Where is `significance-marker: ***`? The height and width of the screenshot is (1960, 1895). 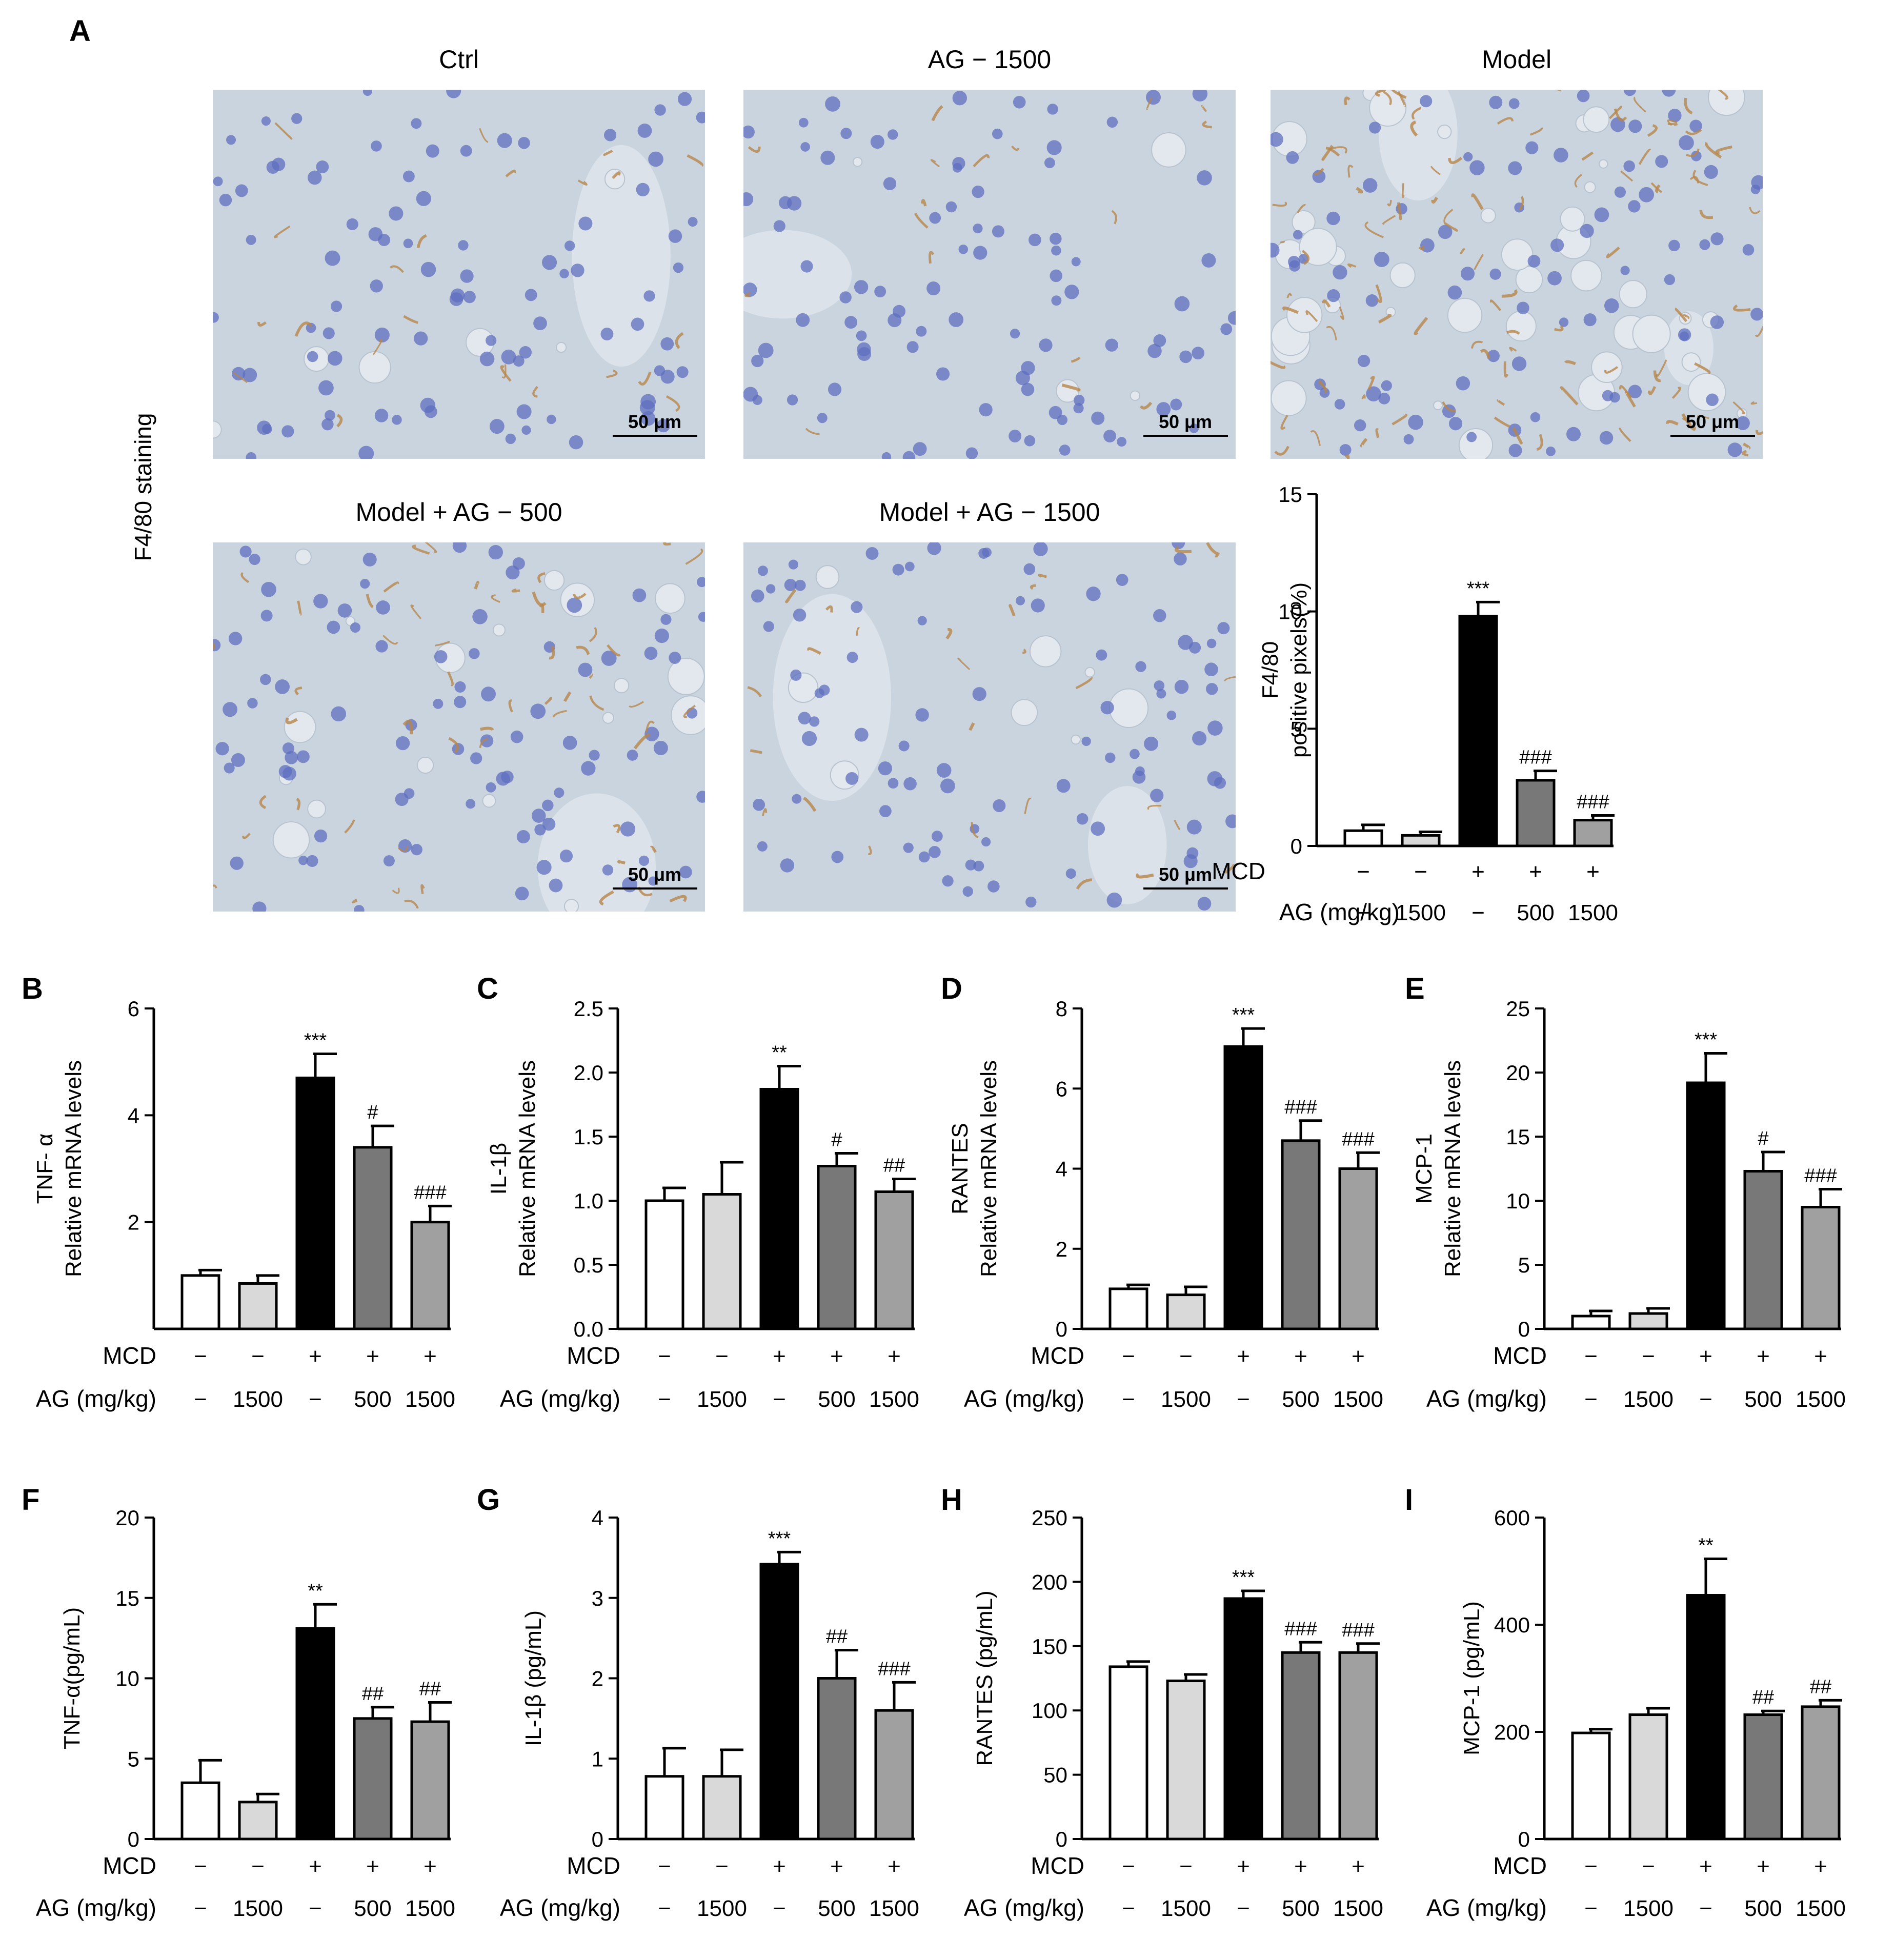 significance-marker: *** is located at coordinates (1243, 1577).